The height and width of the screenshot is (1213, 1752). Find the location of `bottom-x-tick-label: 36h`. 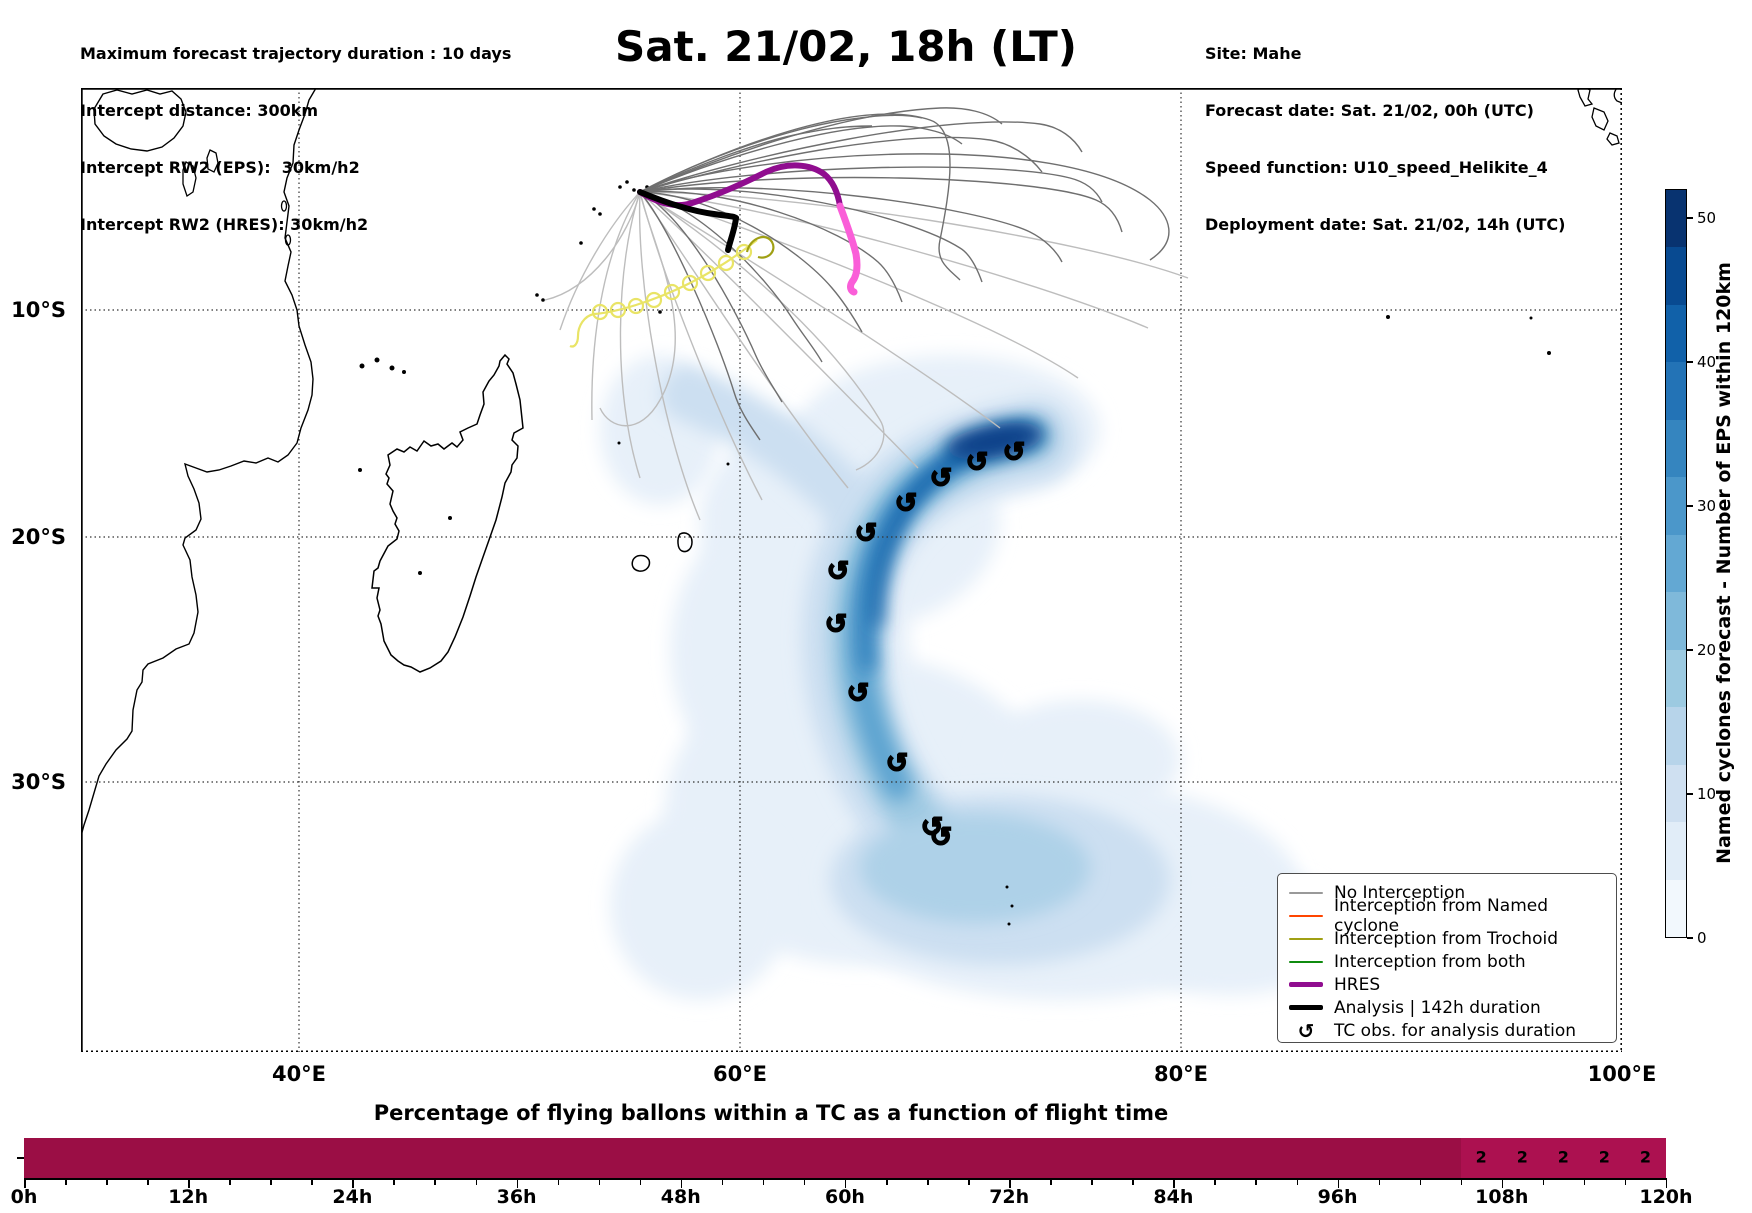

bottom-x-tick-label: 36h is located at coordinates (516, 1197).